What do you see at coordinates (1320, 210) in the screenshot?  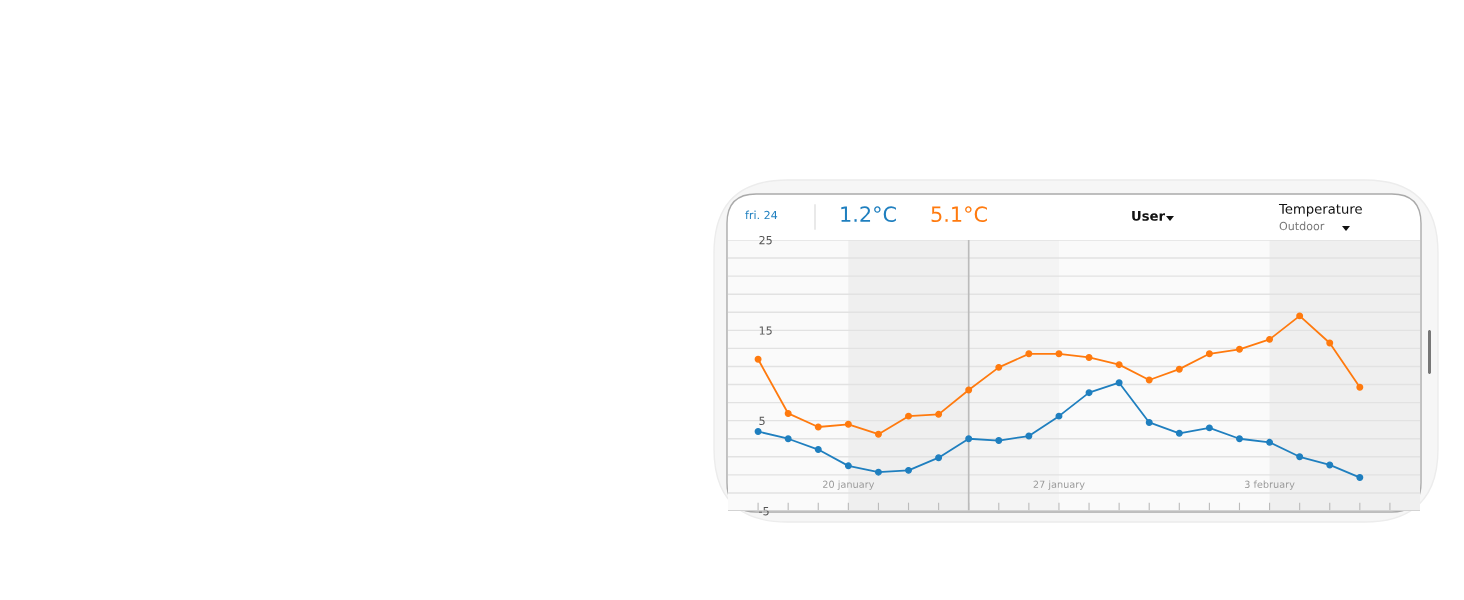 I see `chart-title: Temperature` at bounding box center [1320, 210].